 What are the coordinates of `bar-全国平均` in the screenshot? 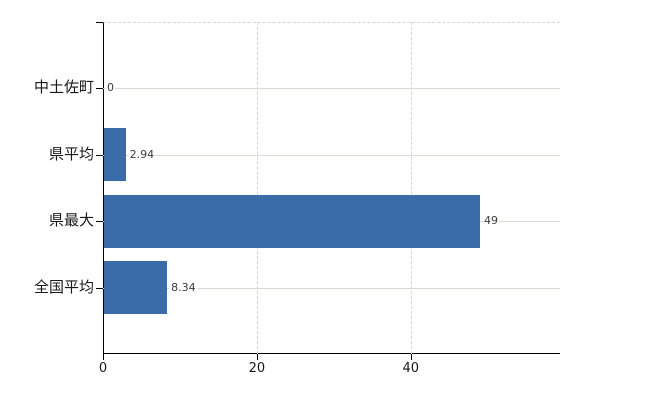 It's located at (136, 288).